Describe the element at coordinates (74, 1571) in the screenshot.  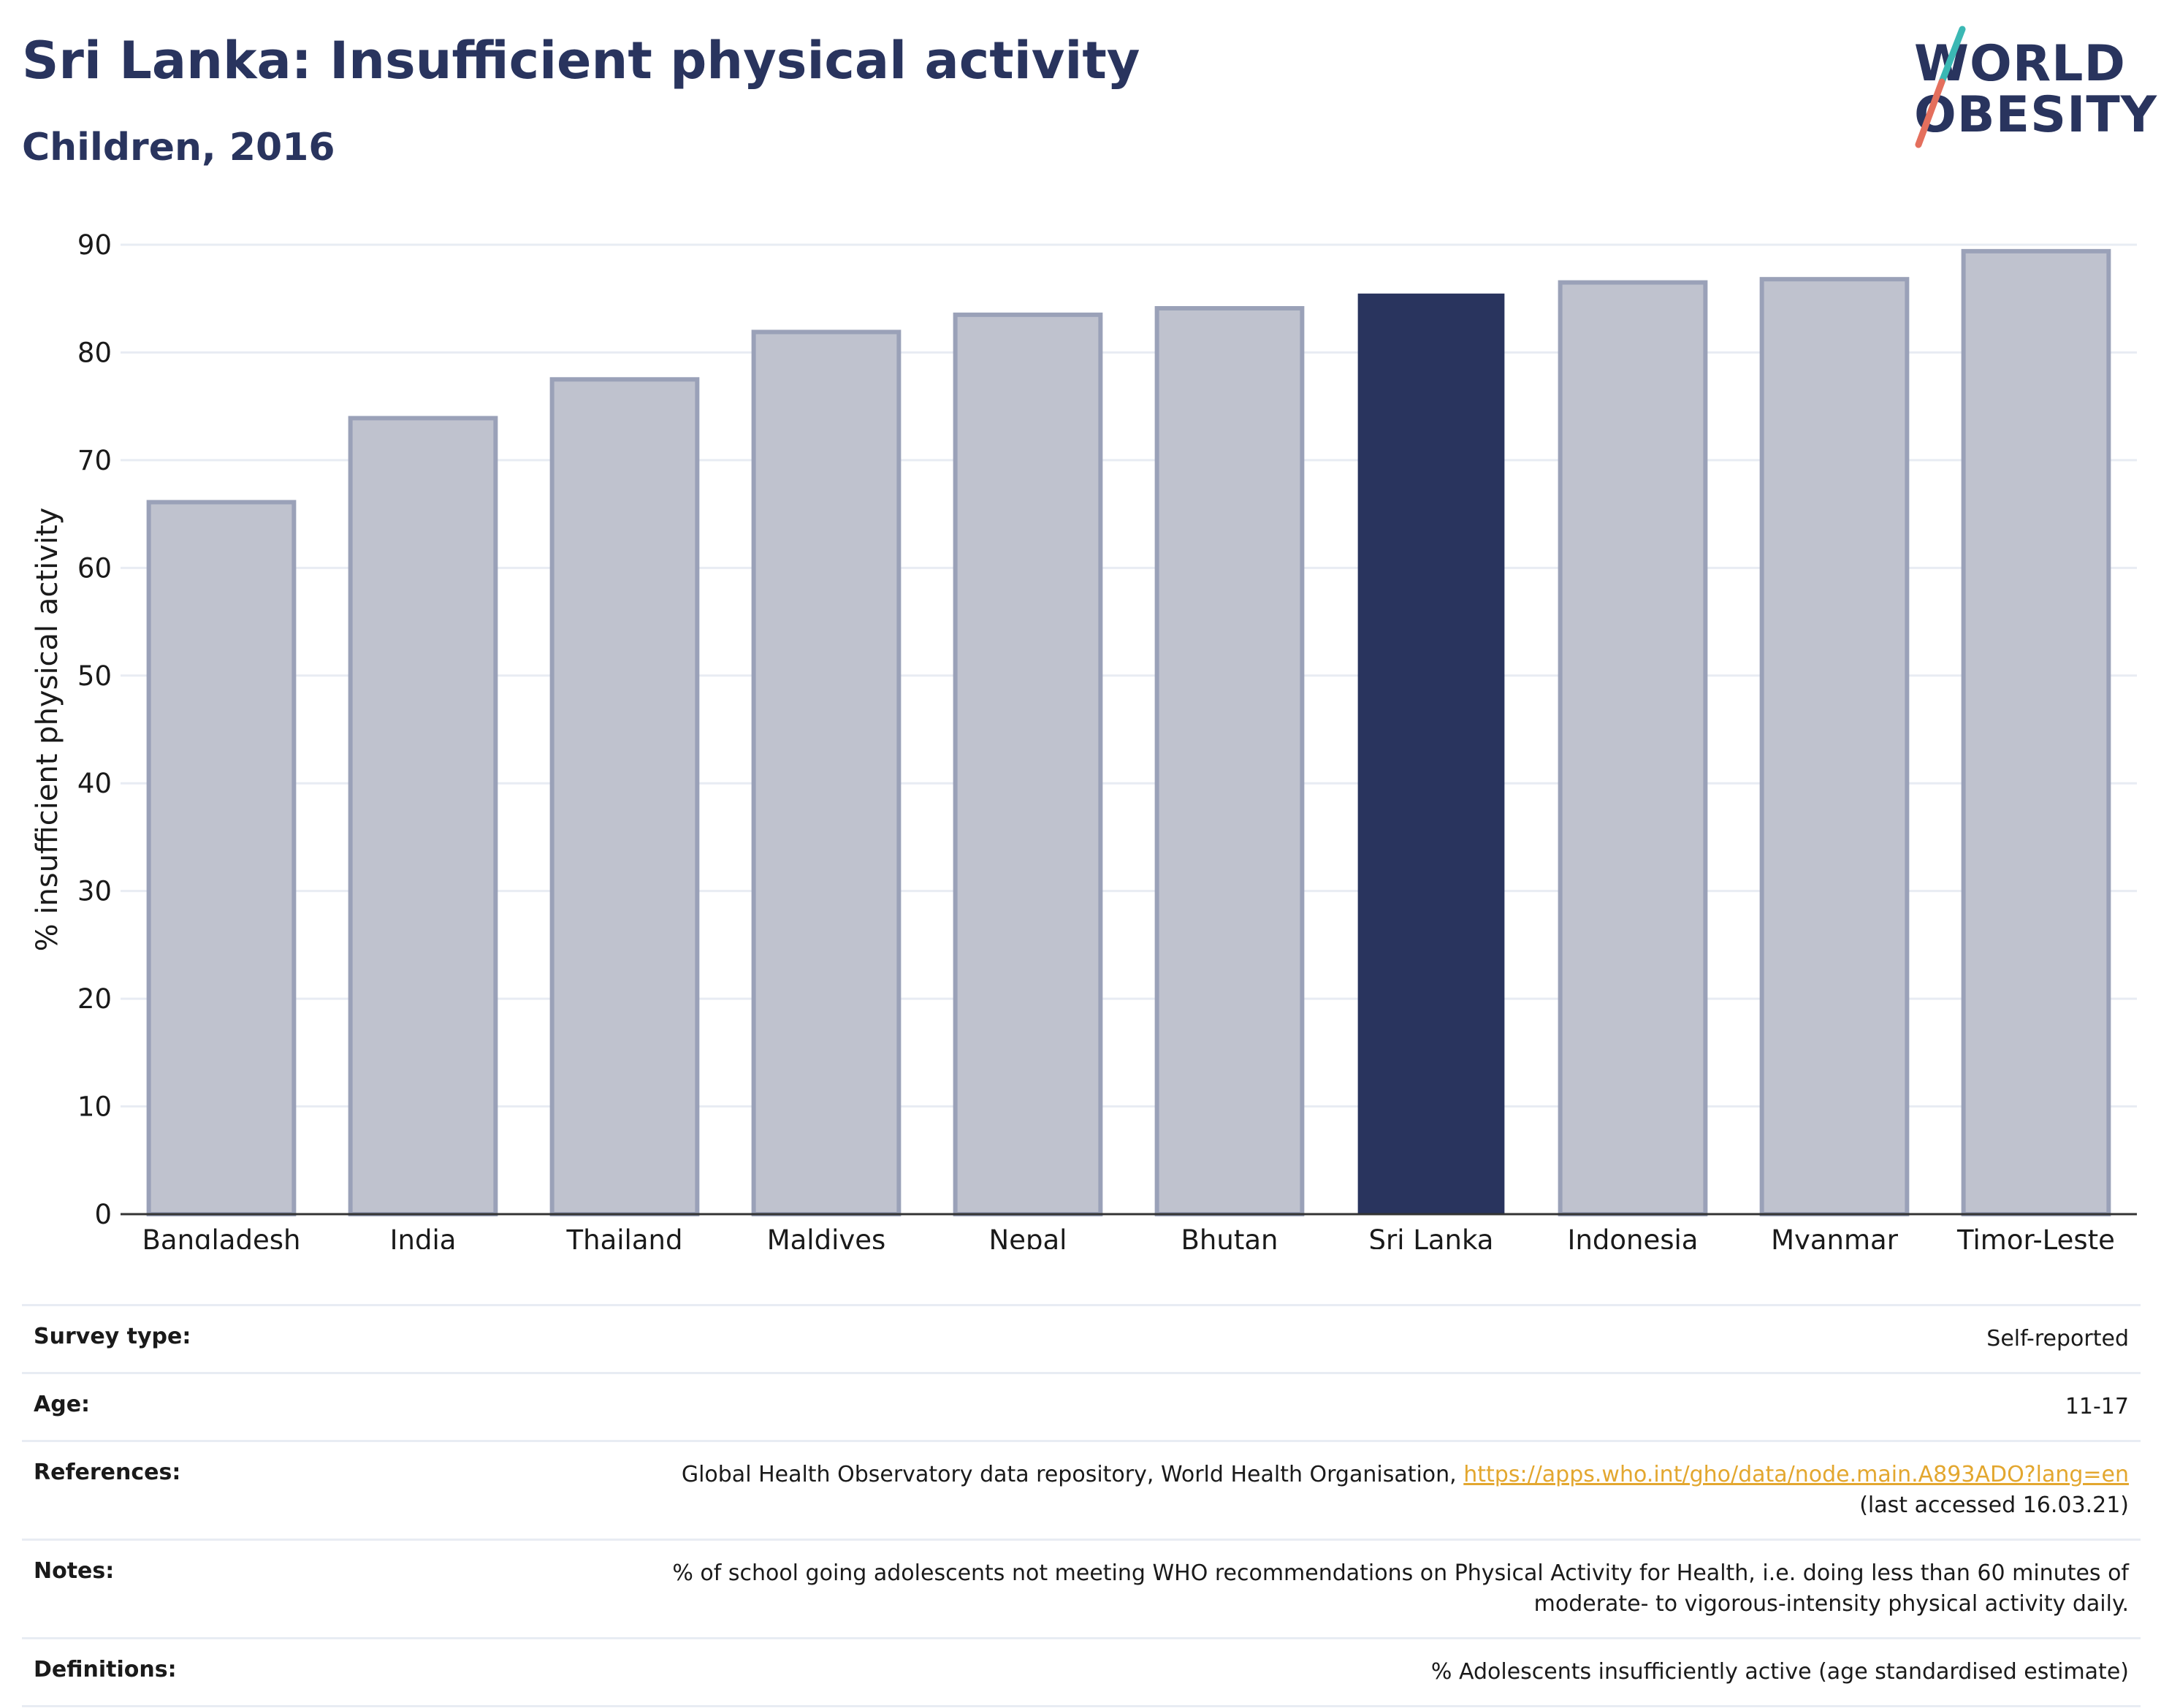
I see `notes-label: Notes:` at that location.